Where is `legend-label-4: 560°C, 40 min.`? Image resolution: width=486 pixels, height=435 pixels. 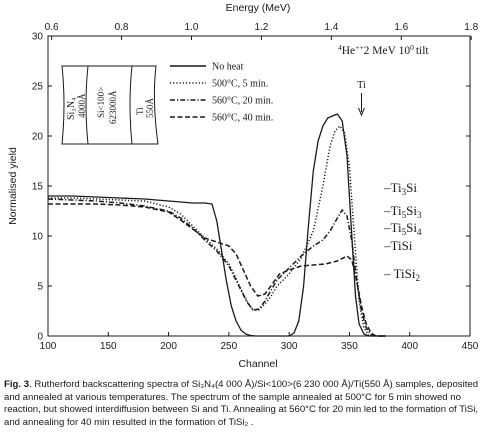
legend-label-4: 560°C, 40 min. is located at coordinates (242, 118).